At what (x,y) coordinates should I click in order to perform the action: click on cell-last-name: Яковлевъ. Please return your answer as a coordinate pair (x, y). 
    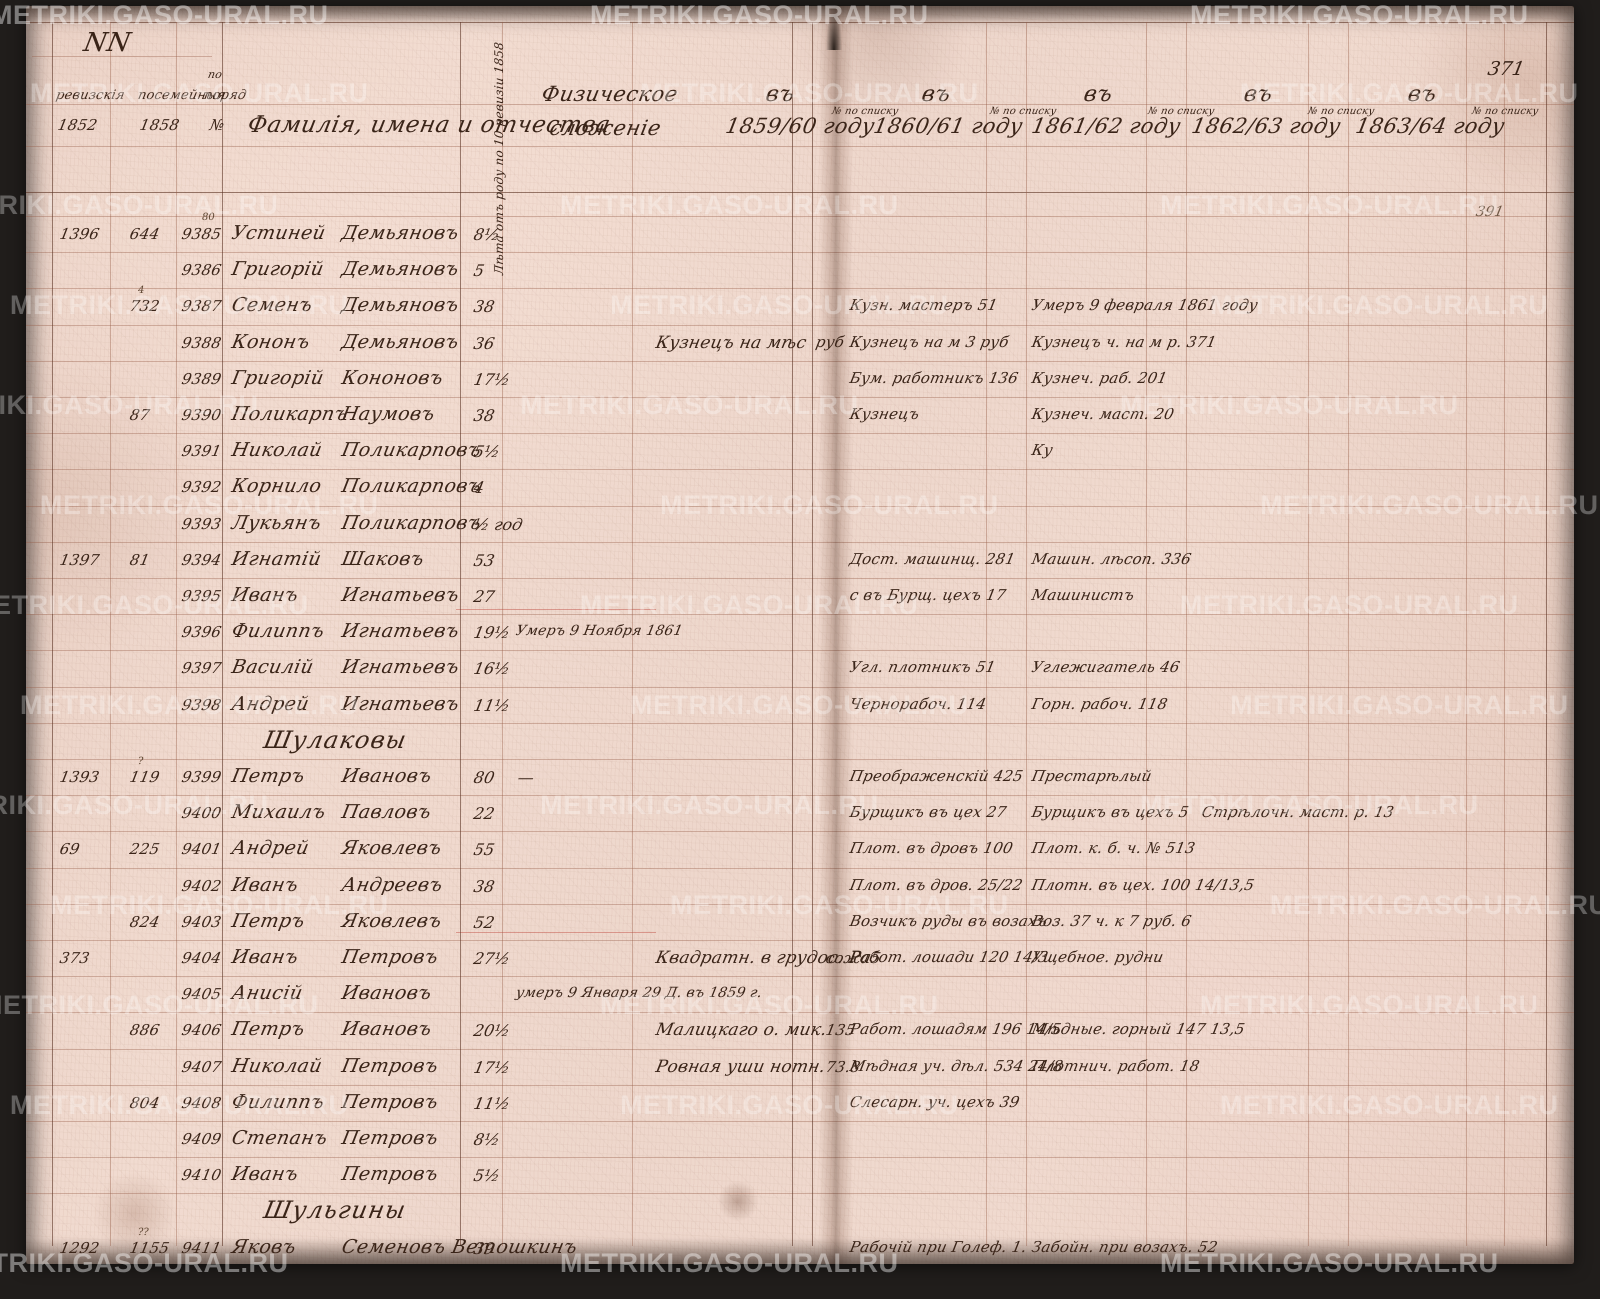
    Looking at the image, I should click on (391, 848).